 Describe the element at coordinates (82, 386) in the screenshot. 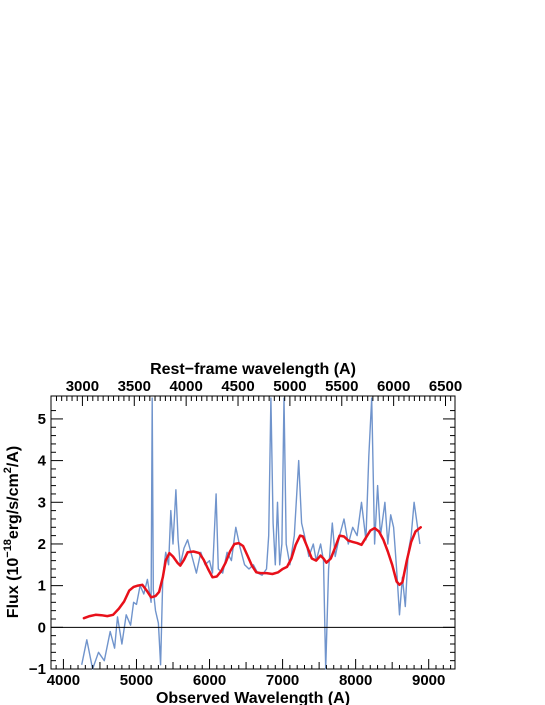

I see `top-tick-label: 3000` at that location.